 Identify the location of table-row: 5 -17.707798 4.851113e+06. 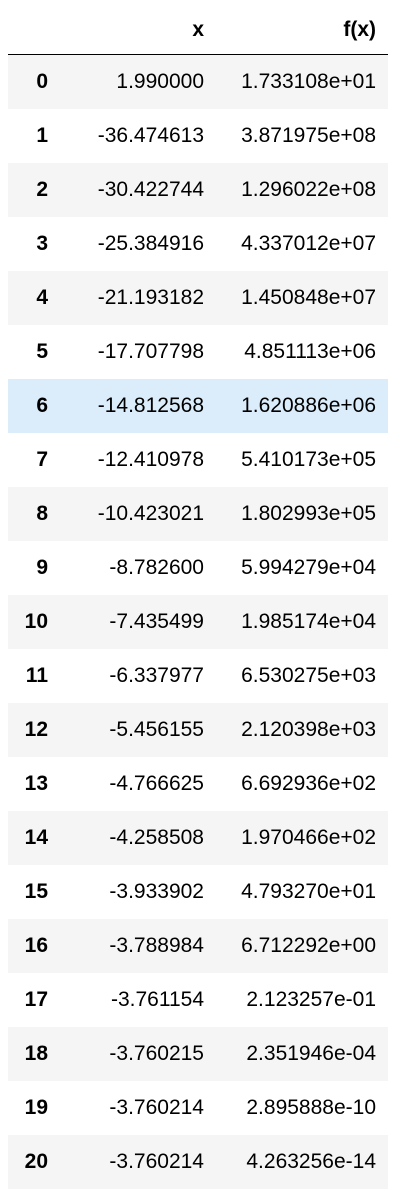
(198, 351).